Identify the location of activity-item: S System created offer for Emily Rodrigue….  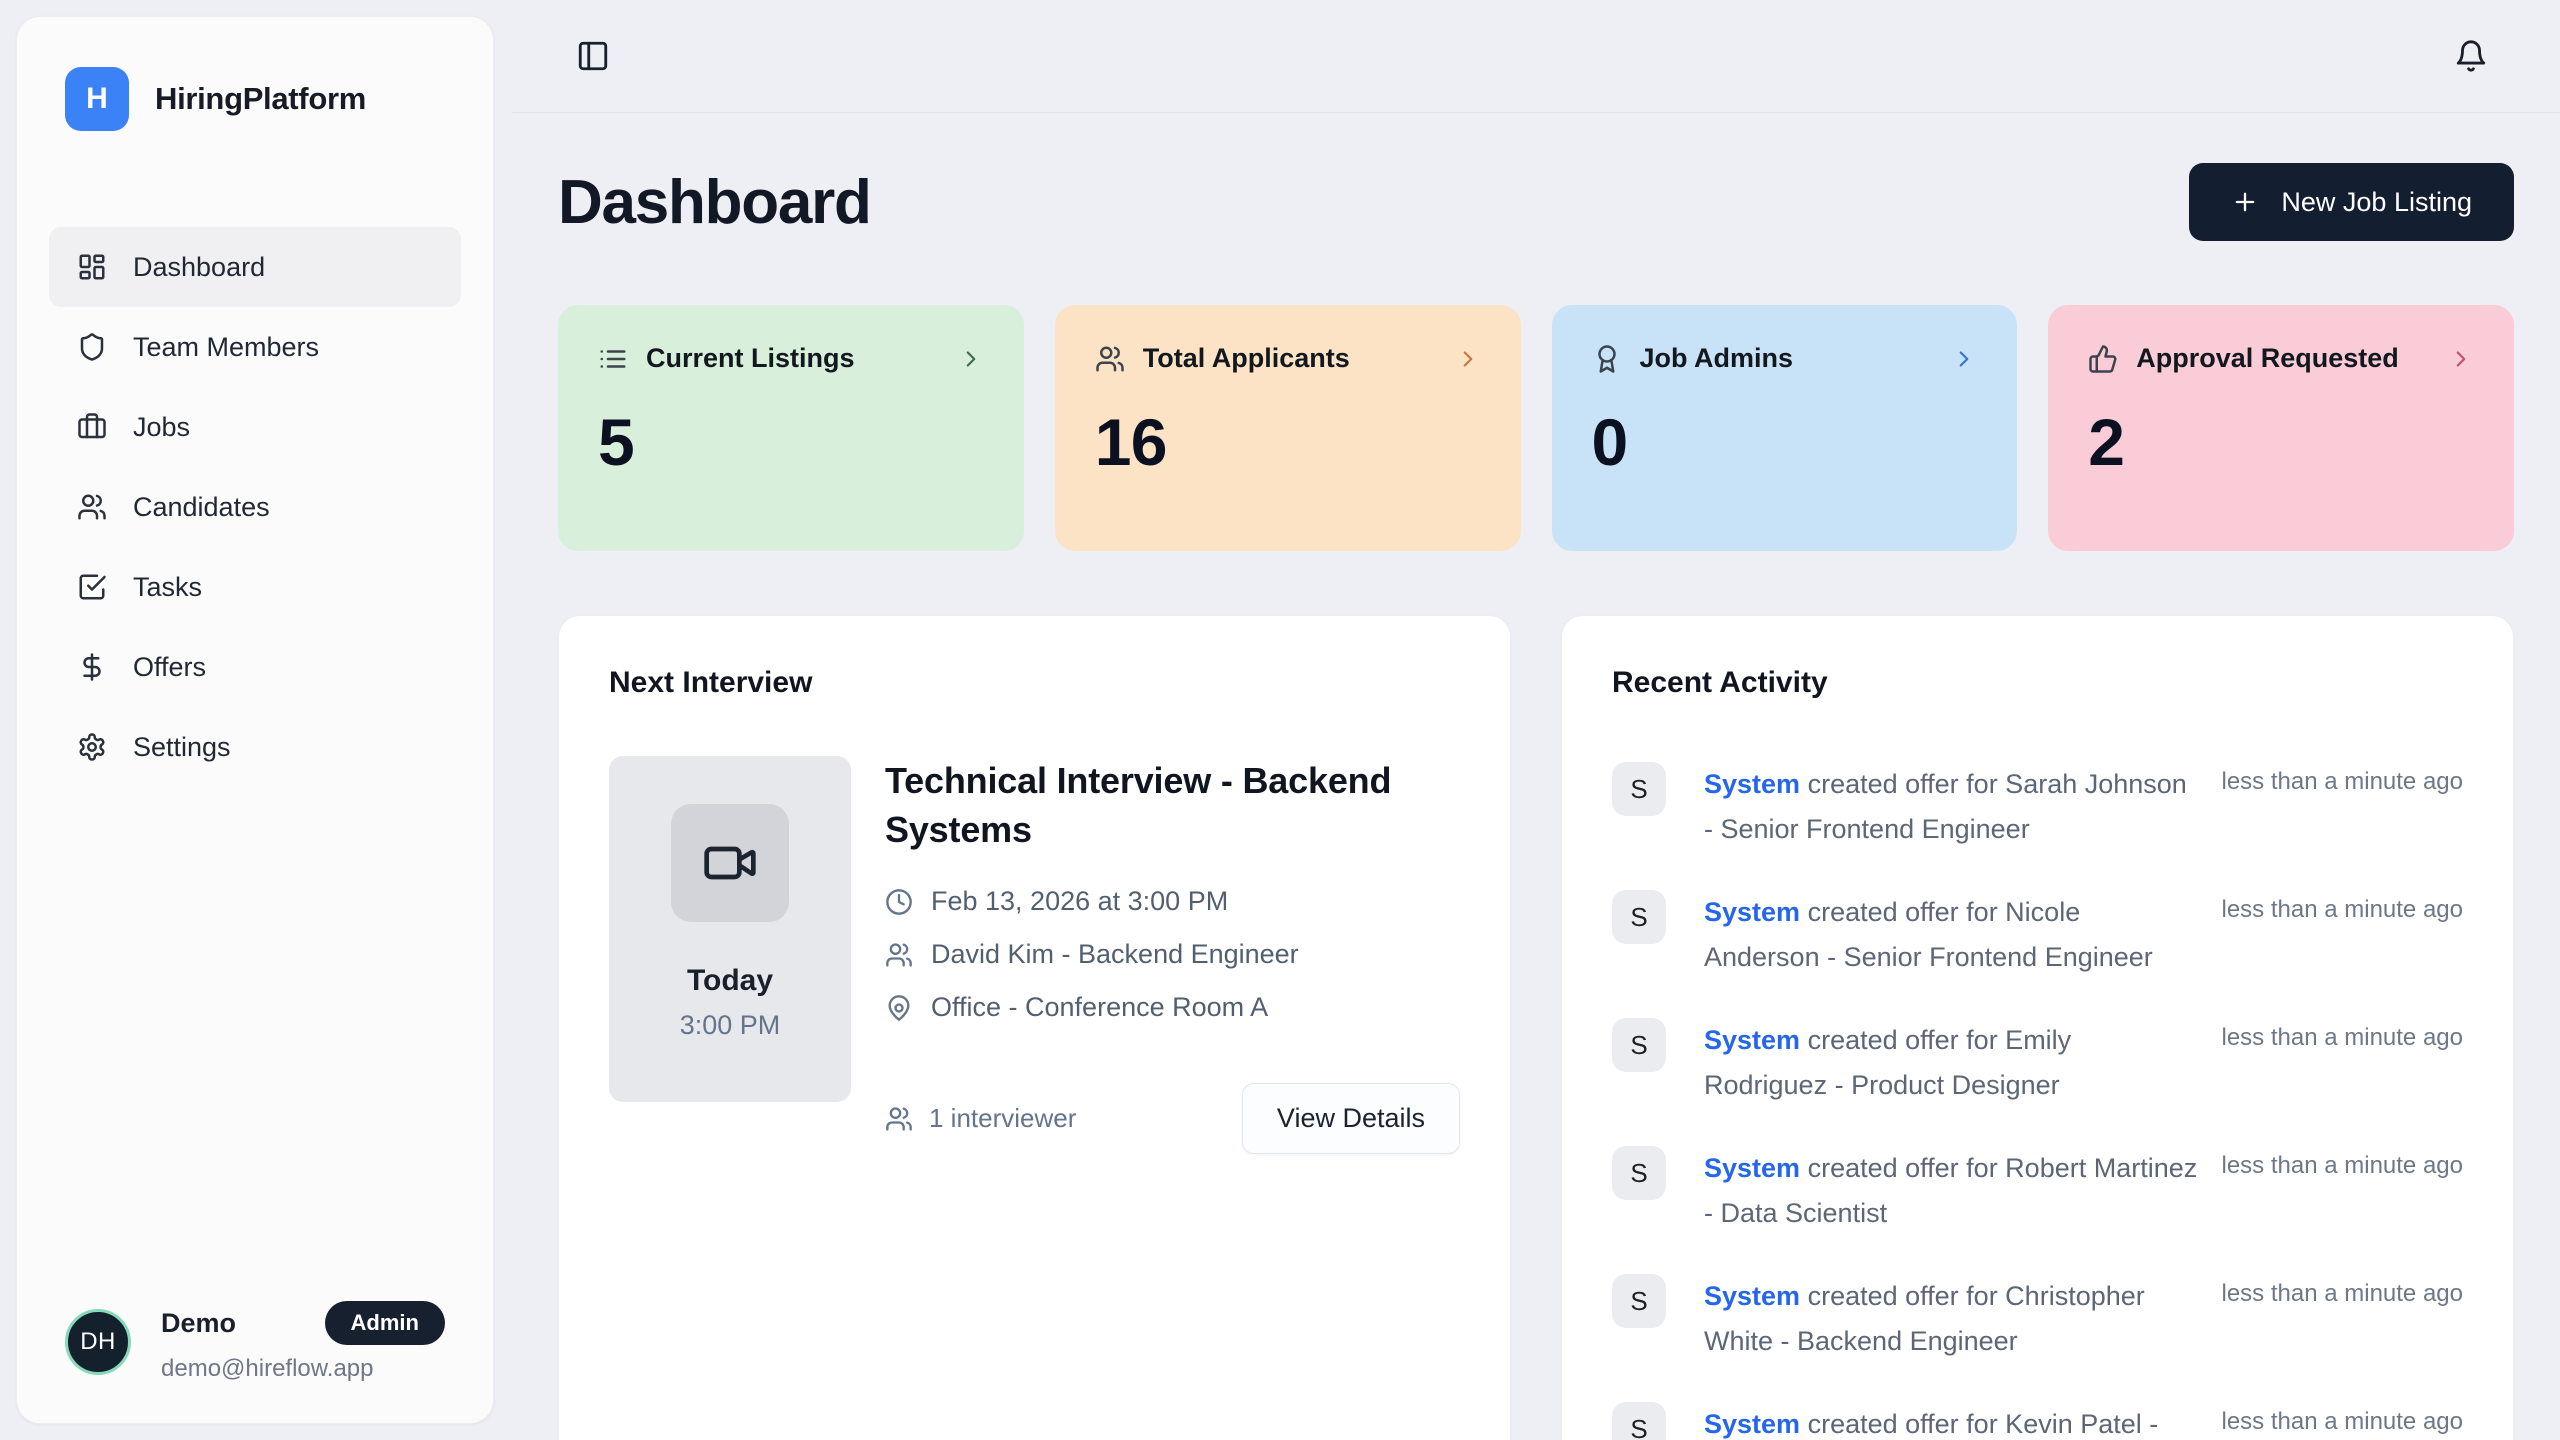
(2037, 1063).